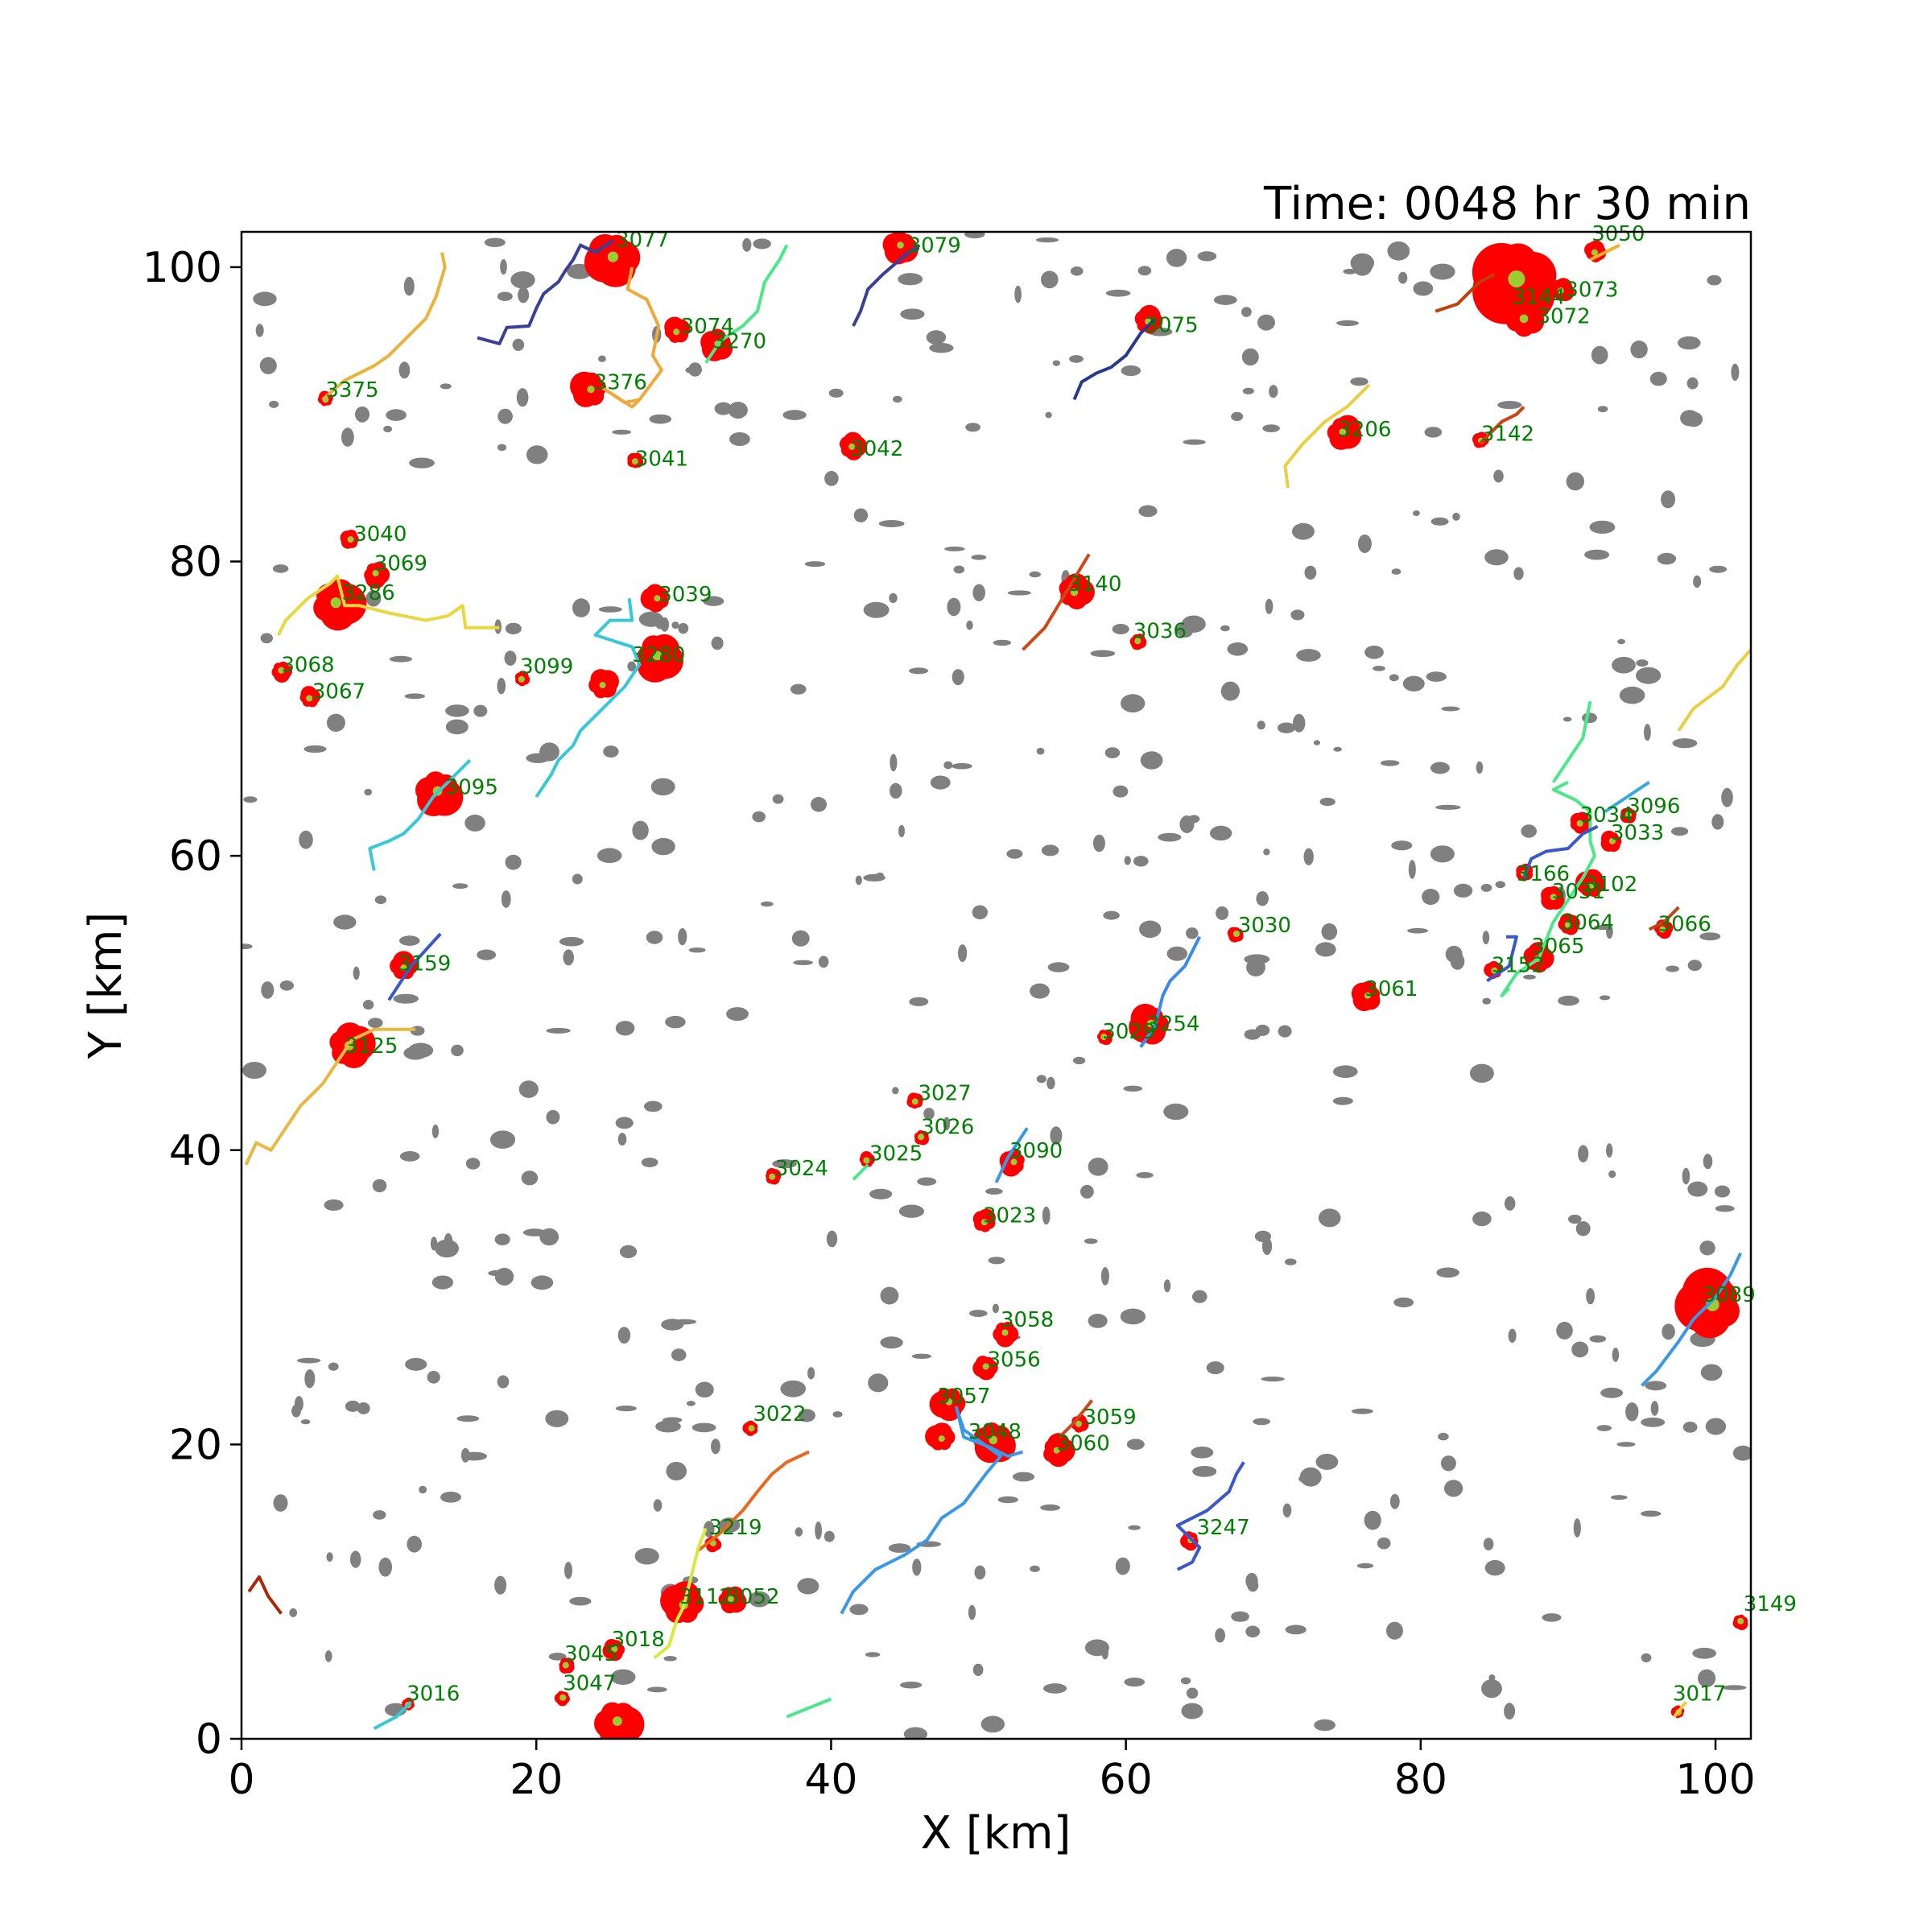 The height and width of the screenshot is (1932, 1932). What do you see at coordinates (707, 327) in the screenshot?
I see `cell-id-label: 3074` at bounding box center [707, 327].